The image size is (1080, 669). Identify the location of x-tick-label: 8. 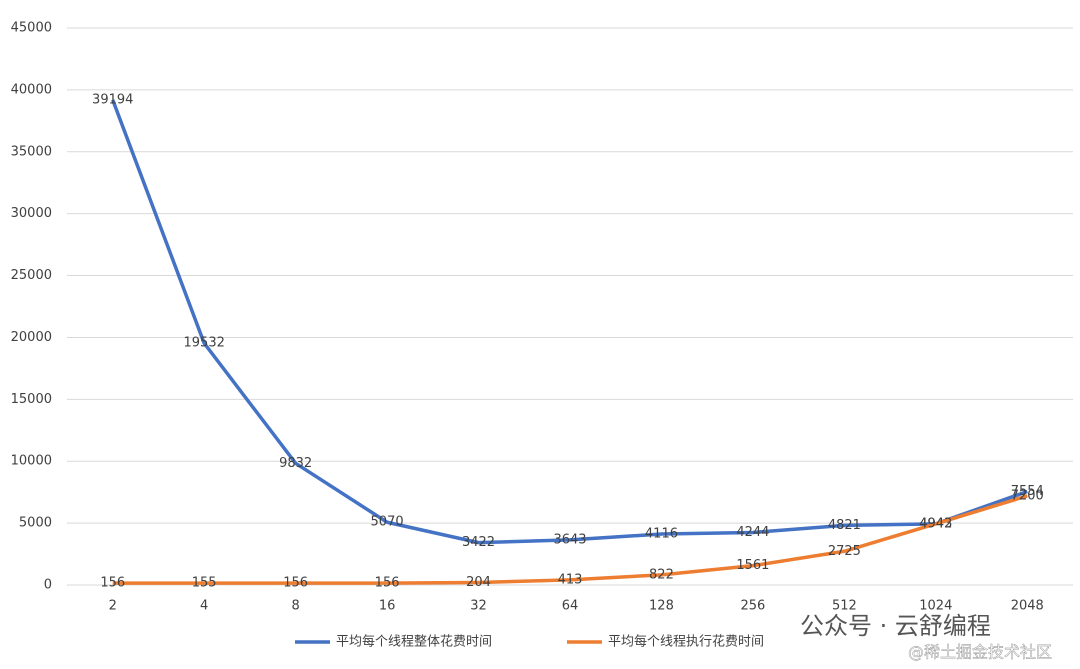
(295, 606).